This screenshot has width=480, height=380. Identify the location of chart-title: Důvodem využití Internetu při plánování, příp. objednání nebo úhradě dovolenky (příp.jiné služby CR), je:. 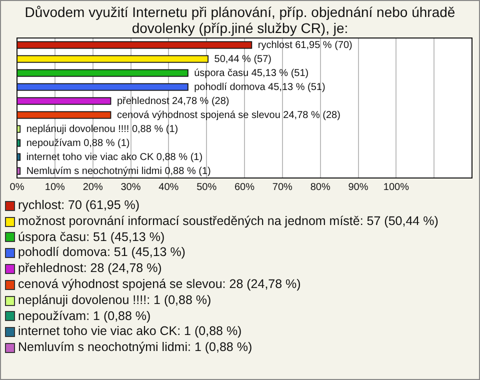
(240, 19).